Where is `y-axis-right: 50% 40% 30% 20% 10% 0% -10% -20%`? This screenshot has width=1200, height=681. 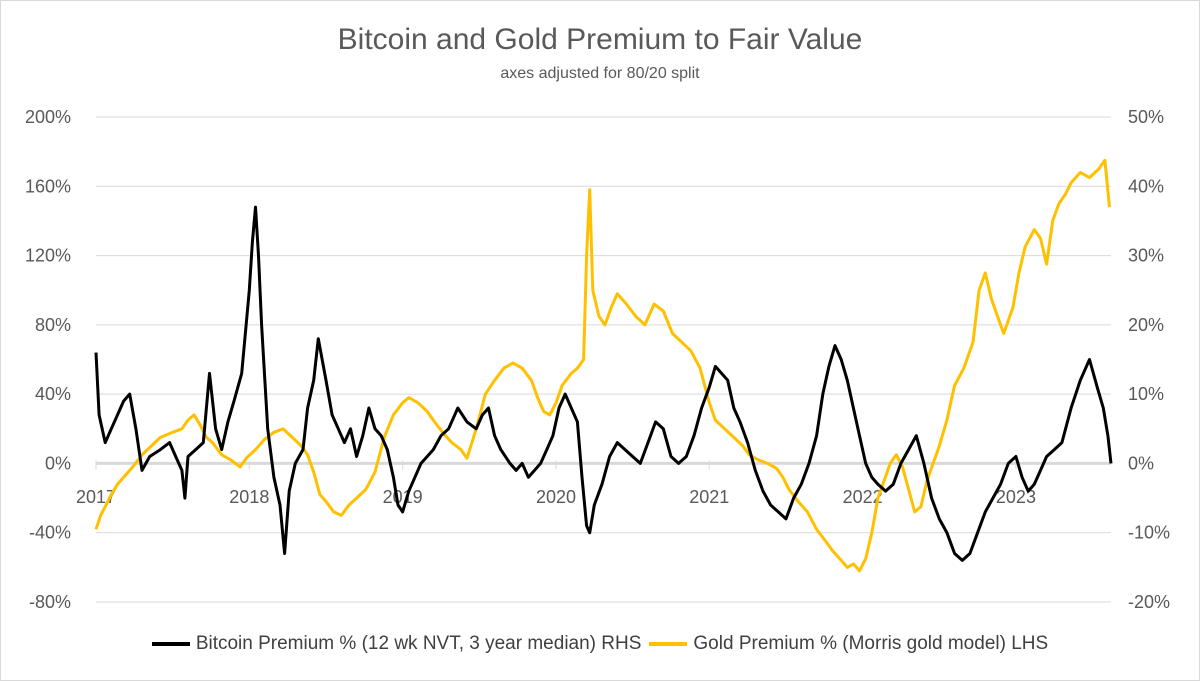
y-axis-right: 50% 40% 30% 20% 10% 0% -10% -20% is located at coordinates (1149, 359).